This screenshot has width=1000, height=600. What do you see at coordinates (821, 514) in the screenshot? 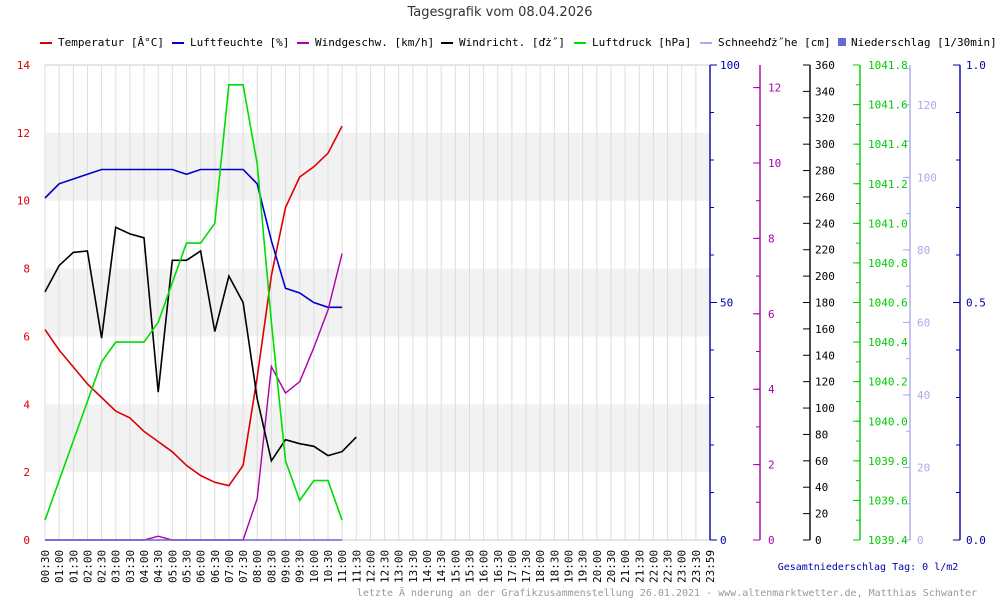
I see `y-tick-label-wind_dir: 20` at bounding box center [821, 514].